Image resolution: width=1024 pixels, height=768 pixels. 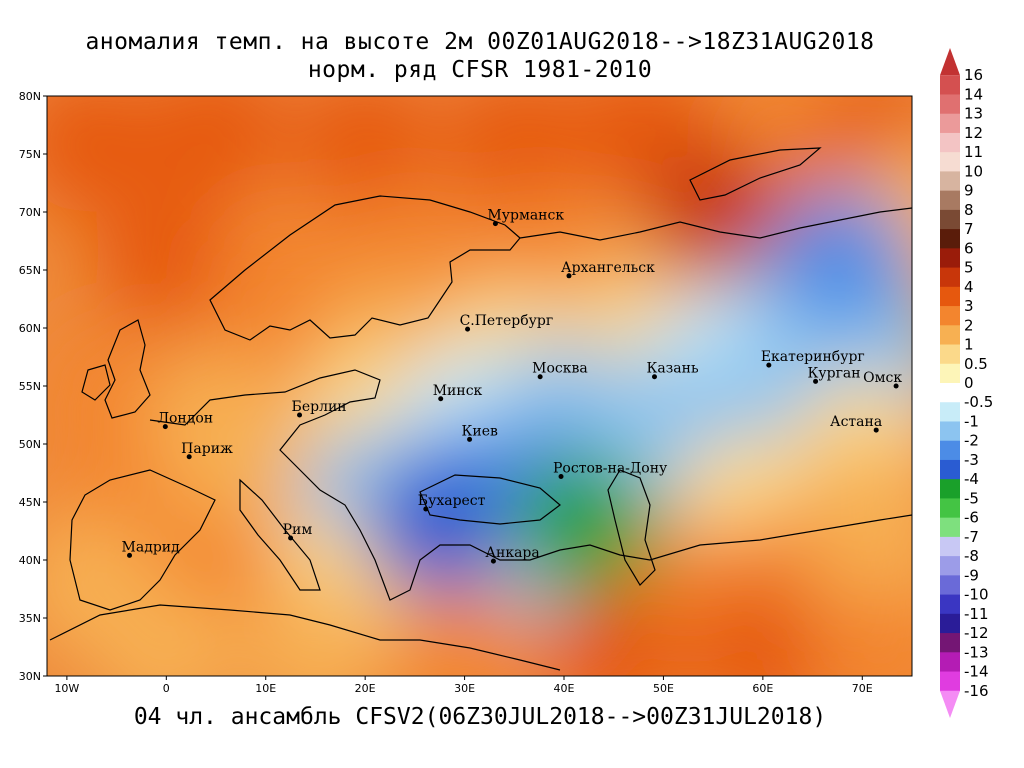 I want to click on city-label: С.Петербург, so click(x=507, y=321).